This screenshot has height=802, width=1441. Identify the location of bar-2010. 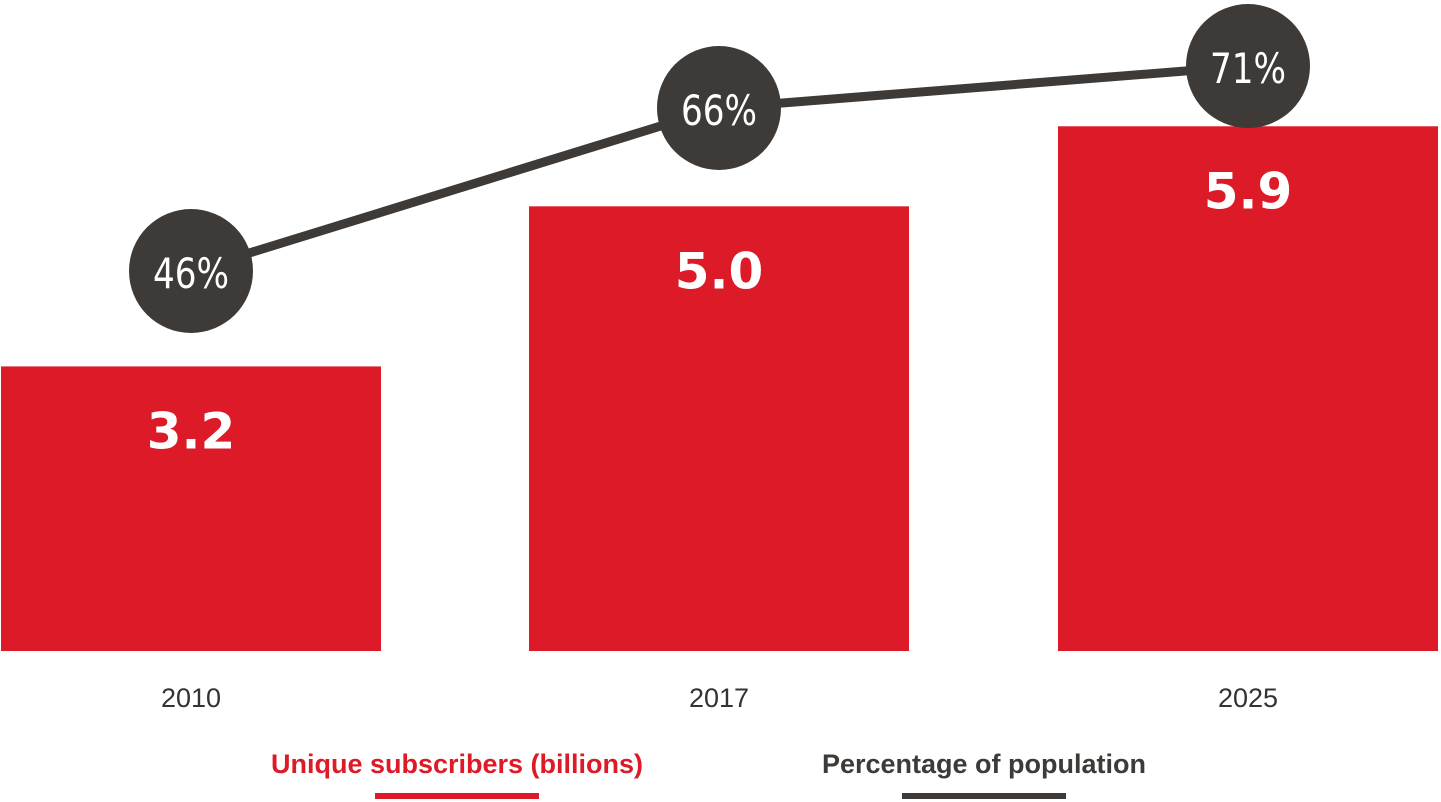
(191, 508).